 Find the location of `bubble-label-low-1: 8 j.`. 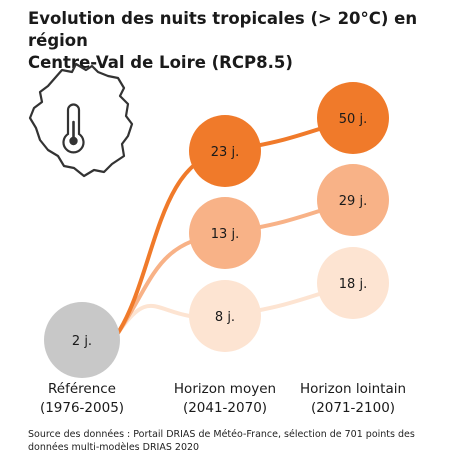

bubble-label-low-1: 8 j. is located at coordinates (225, 317).